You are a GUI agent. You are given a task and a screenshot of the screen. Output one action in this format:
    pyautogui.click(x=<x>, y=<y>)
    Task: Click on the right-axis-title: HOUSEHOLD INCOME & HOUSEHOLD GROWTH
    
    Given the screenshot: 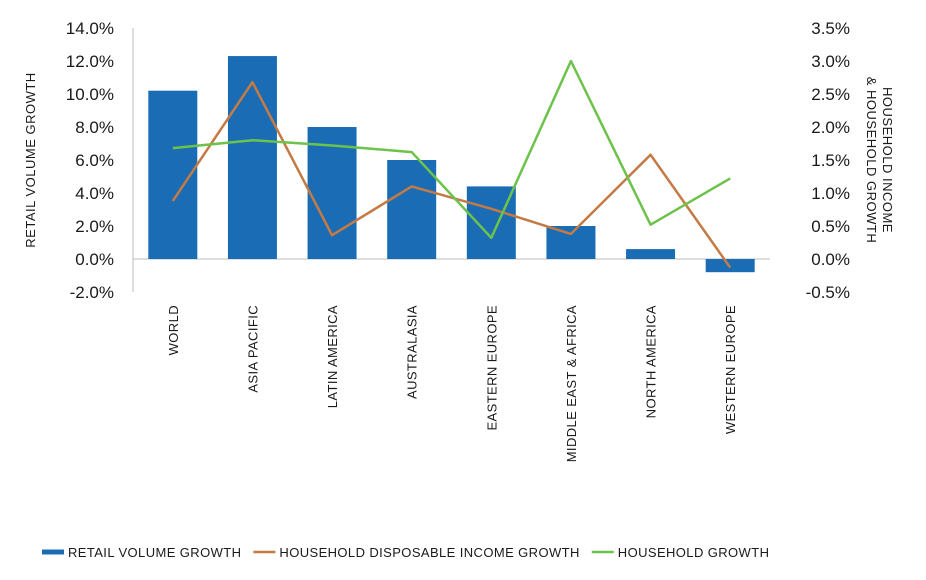 What is the action you would take?
    pyautogui.click(x=879, y=160)
    